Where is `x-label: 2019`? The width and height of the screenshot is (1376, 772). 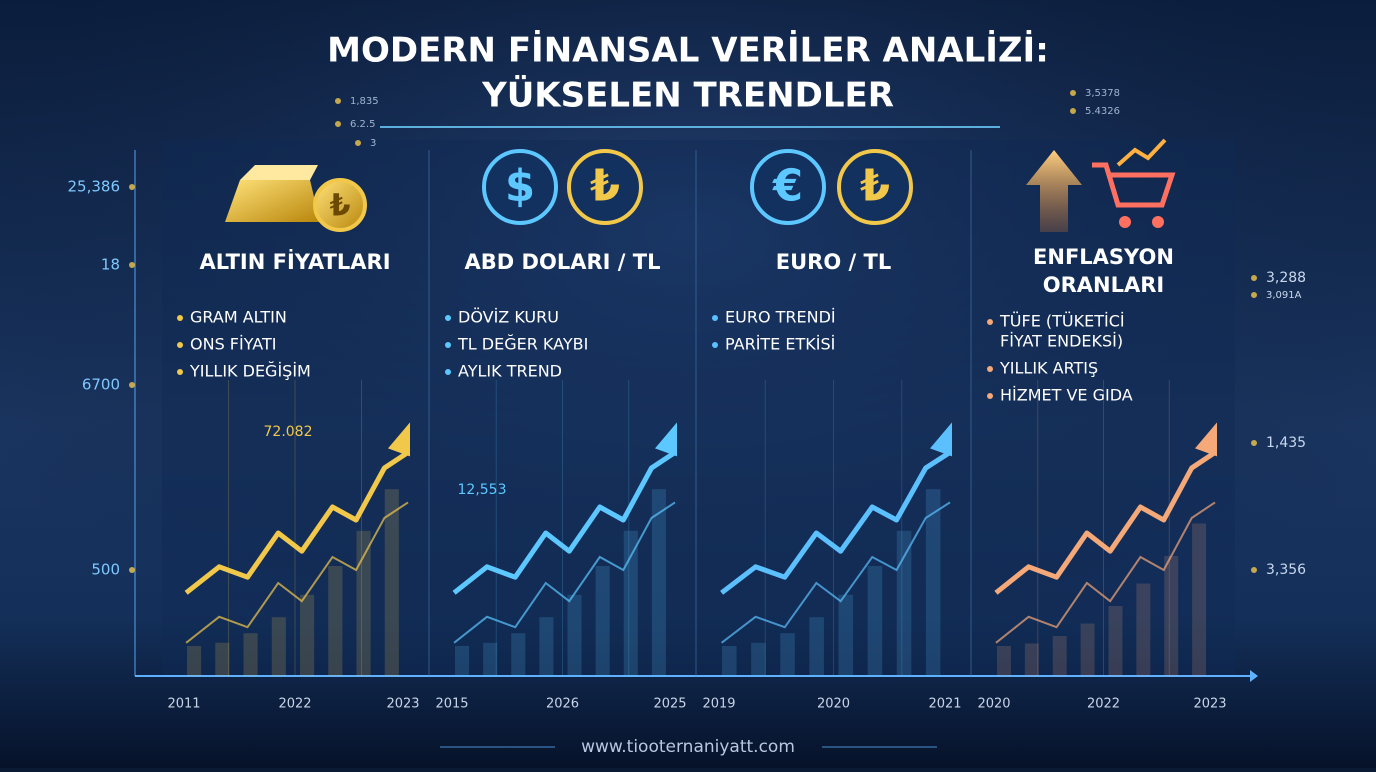
x-label: 2019 is located at coordinates (718, 704).